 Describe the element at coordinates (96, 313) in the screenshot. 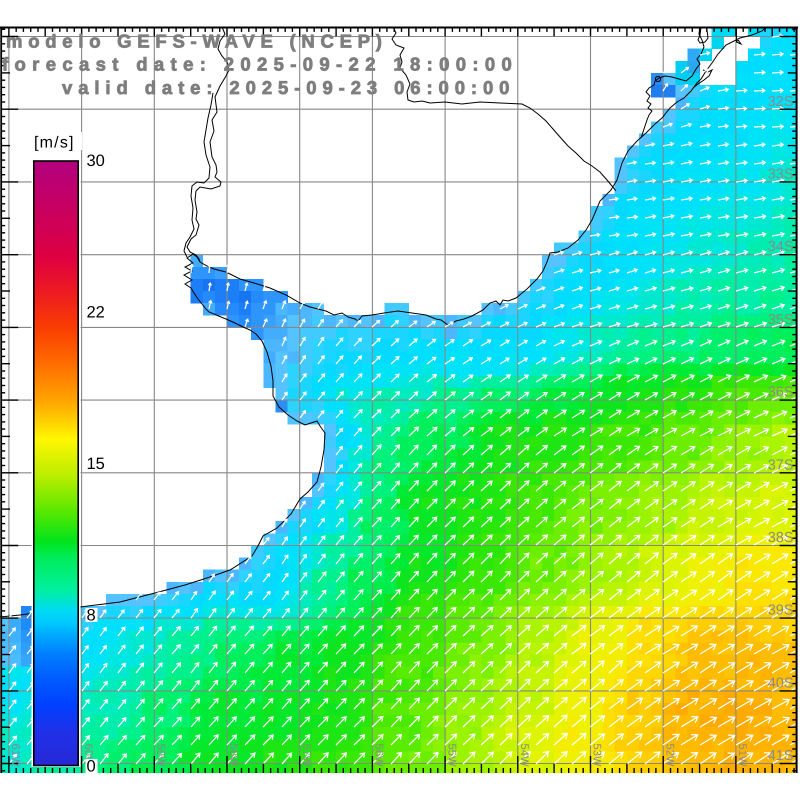

I see `svg-text: 22` at that location.